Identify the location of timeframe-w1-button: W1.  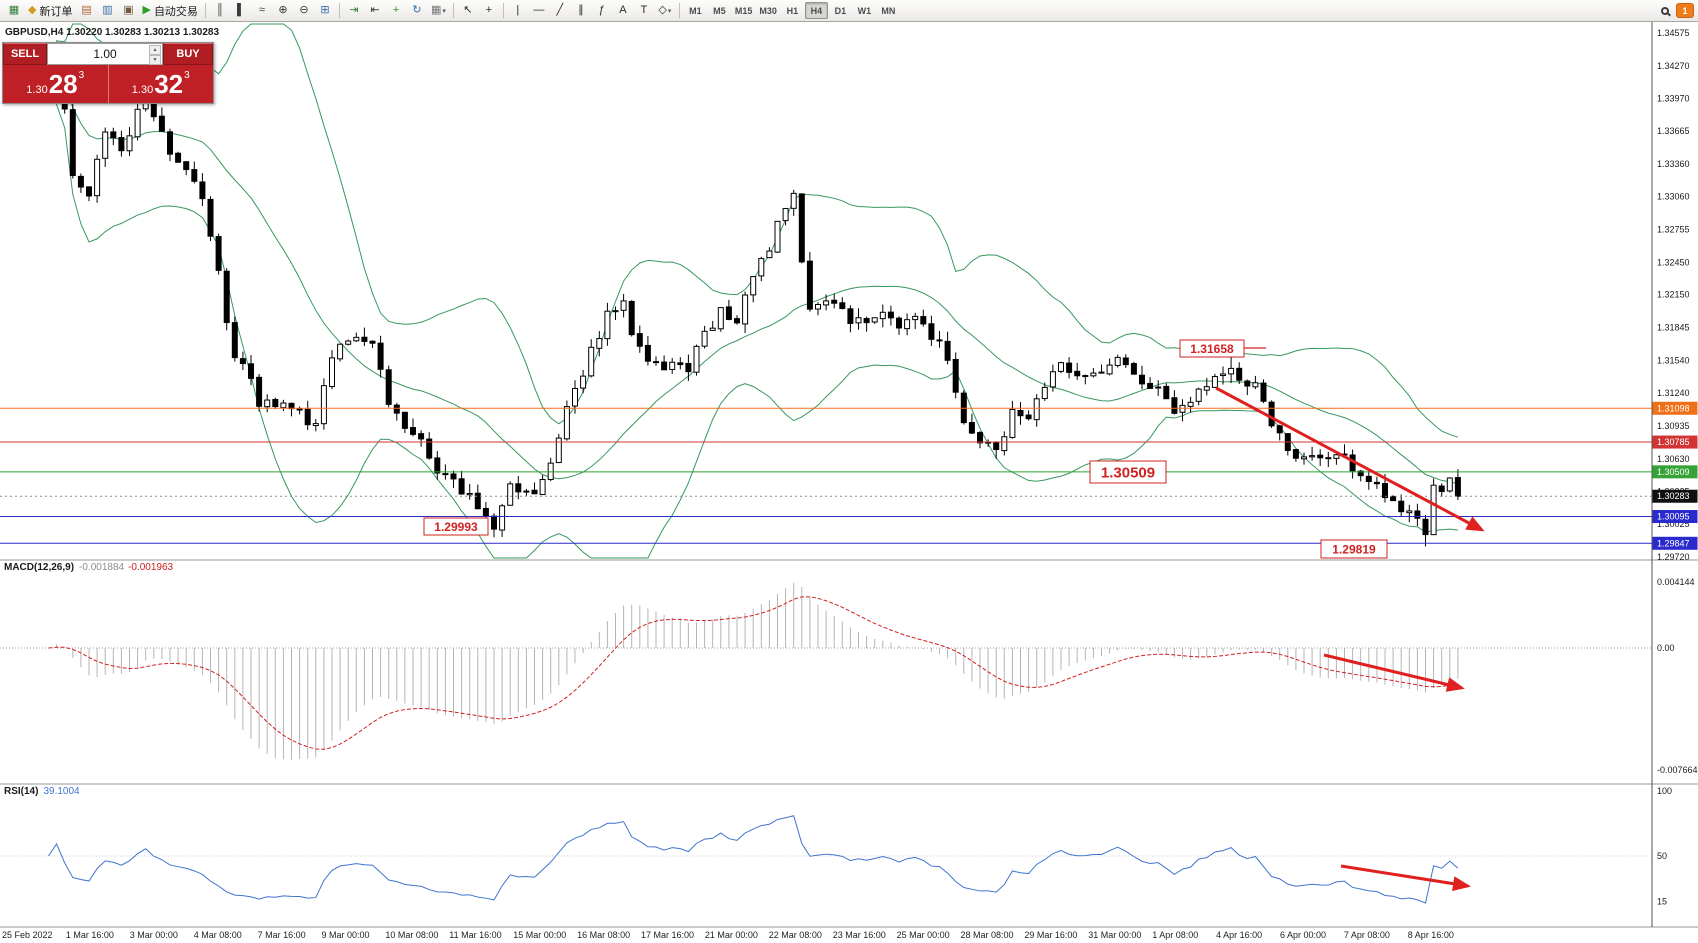
(864, 10).